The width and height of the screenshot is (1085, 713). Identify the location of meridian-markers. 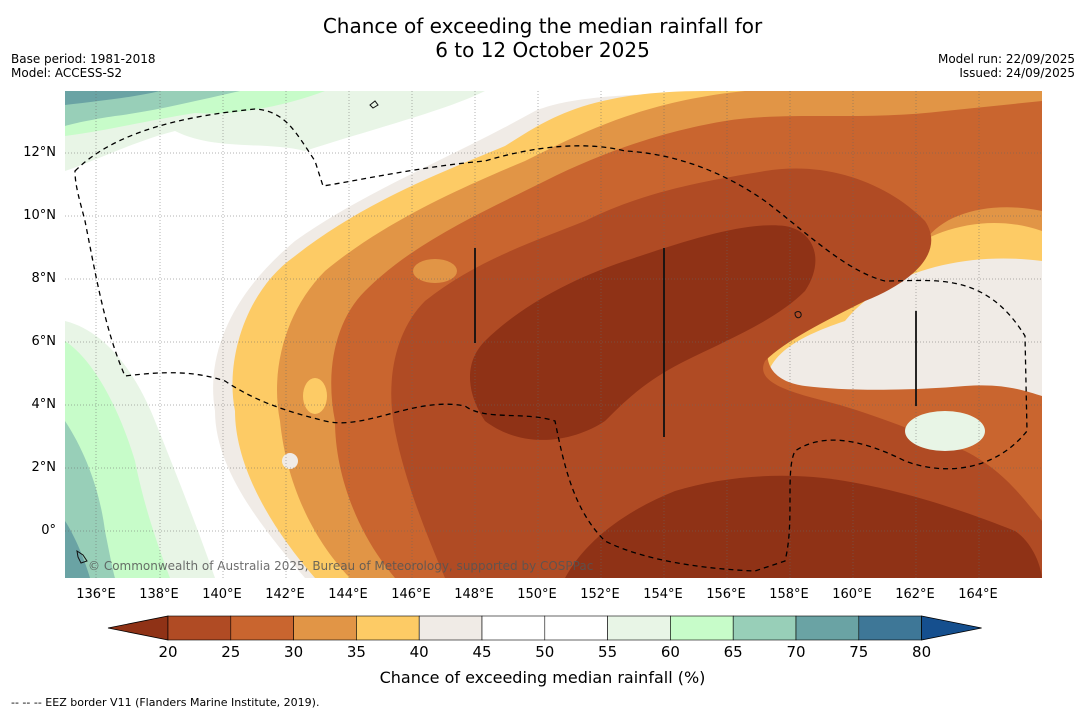
(695, 342).